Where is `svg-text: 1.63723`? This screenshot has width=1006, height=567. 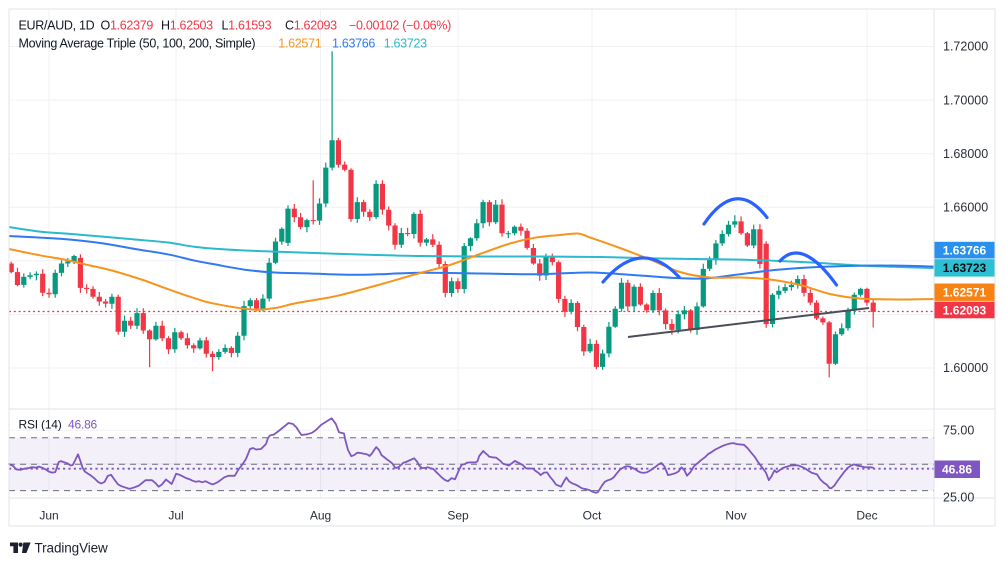 svg-text: 1.63723 is located at coordinates (965, 268).